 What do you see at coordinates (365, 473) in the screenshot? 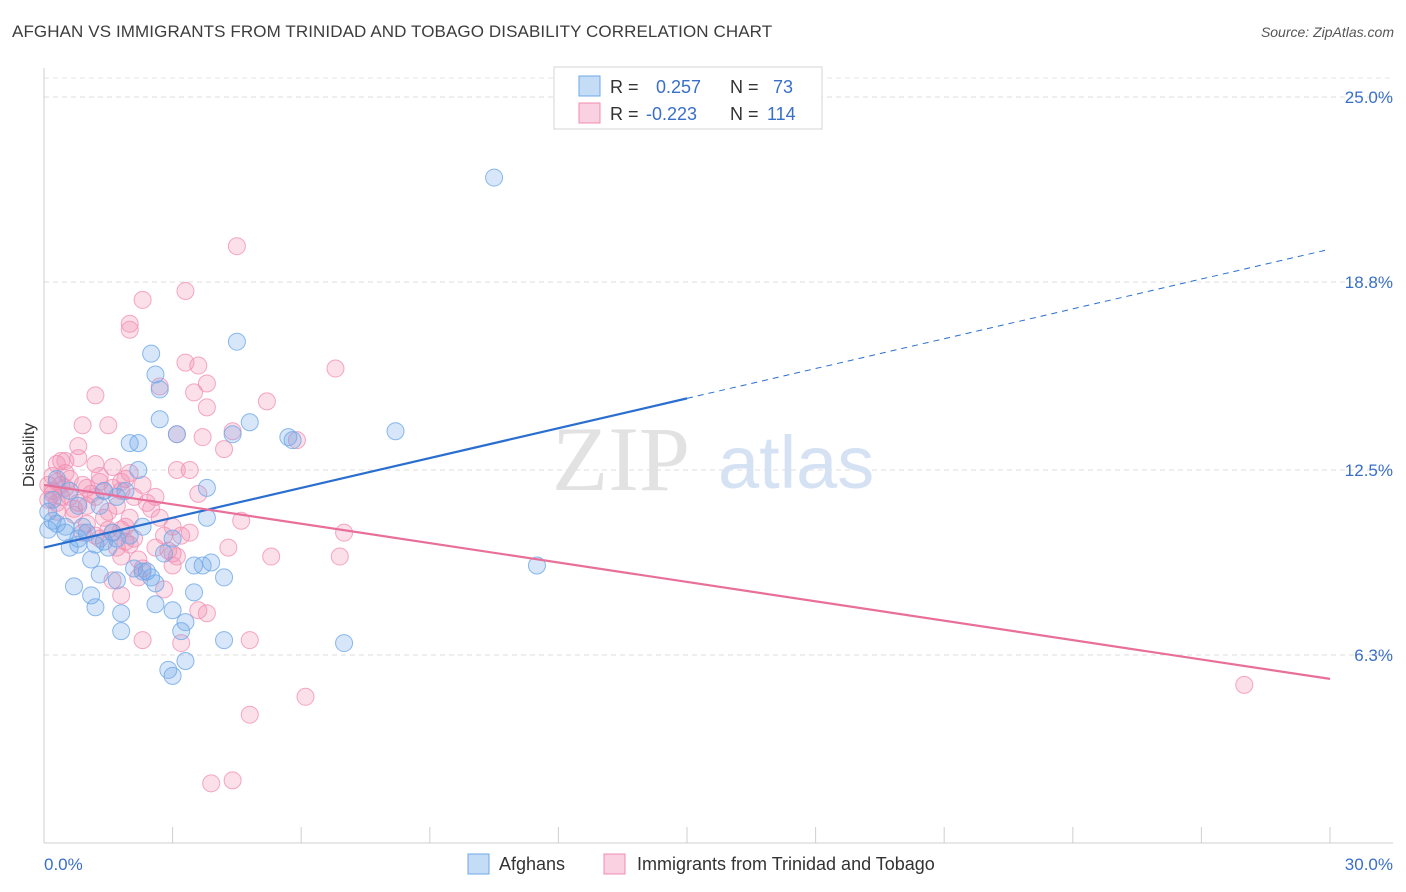
I see `trend-line-afghans` at bounding box center [365, 473].